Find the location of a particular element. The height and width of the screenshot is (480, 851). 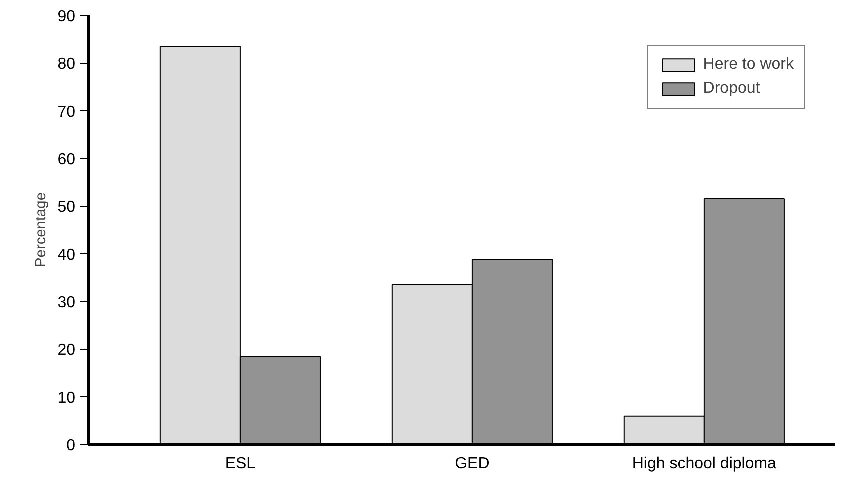

x-tick-label: GED is located at coordinates (472, 464).